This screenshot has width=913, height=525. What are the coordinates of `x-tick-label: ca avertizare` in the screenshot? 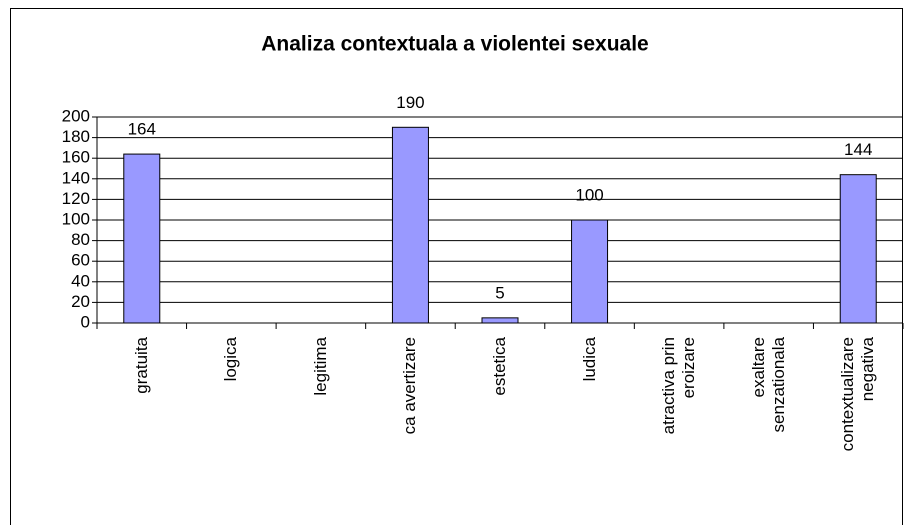 It's located at (410, 386).